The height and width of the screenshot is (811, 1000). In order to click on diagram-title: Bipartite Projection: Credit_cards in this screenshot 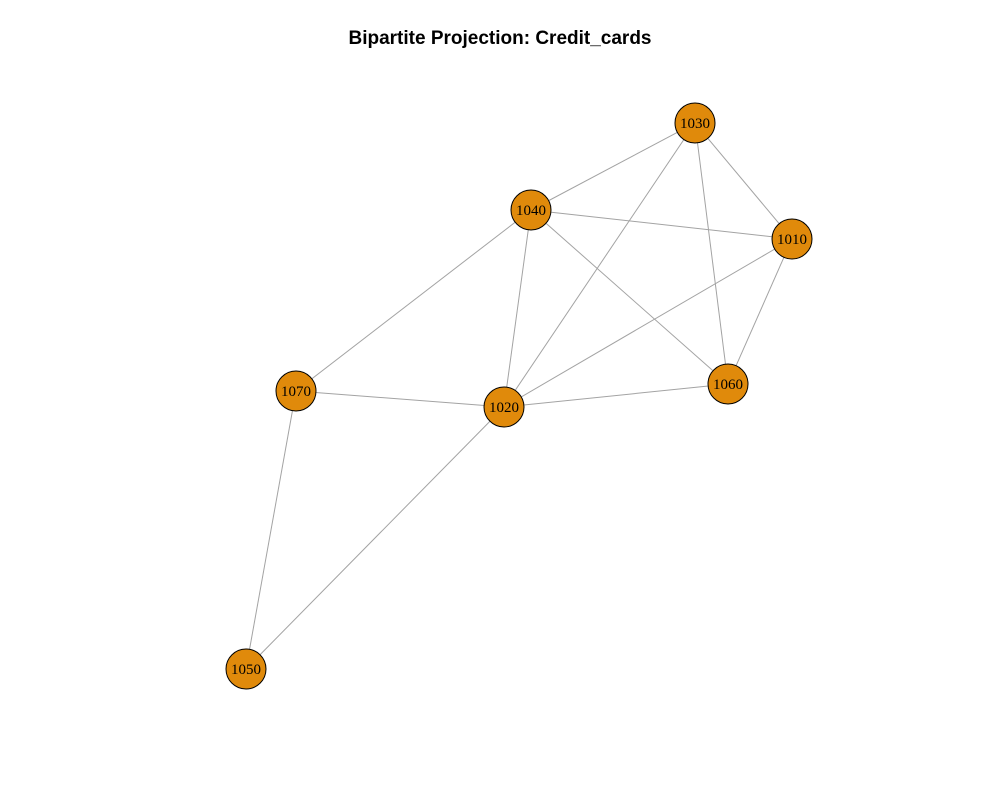, I will do `click(500, 38)`.